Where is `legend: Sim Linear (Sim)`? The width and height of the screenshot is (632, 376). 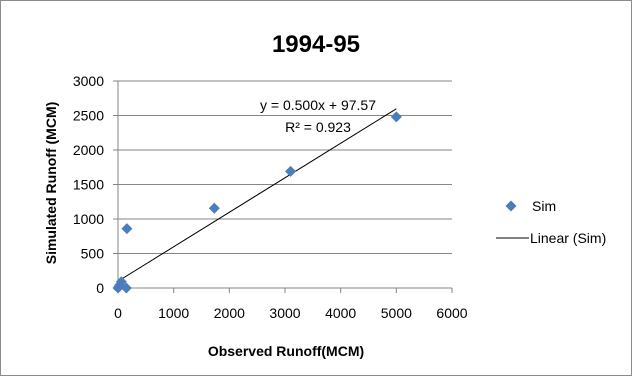
legend: Sim Linear (Sim) is located at coordinates (551, 222).